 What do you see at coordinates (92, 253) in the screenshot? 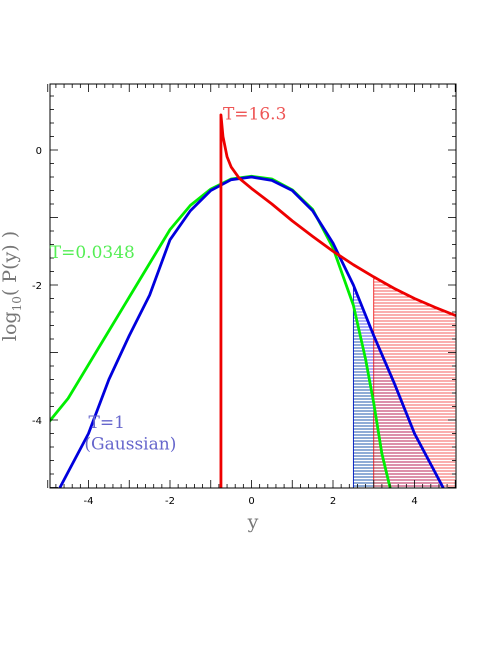
I see `series-annotation: T=0.0348` at bounding box center [92, 253].